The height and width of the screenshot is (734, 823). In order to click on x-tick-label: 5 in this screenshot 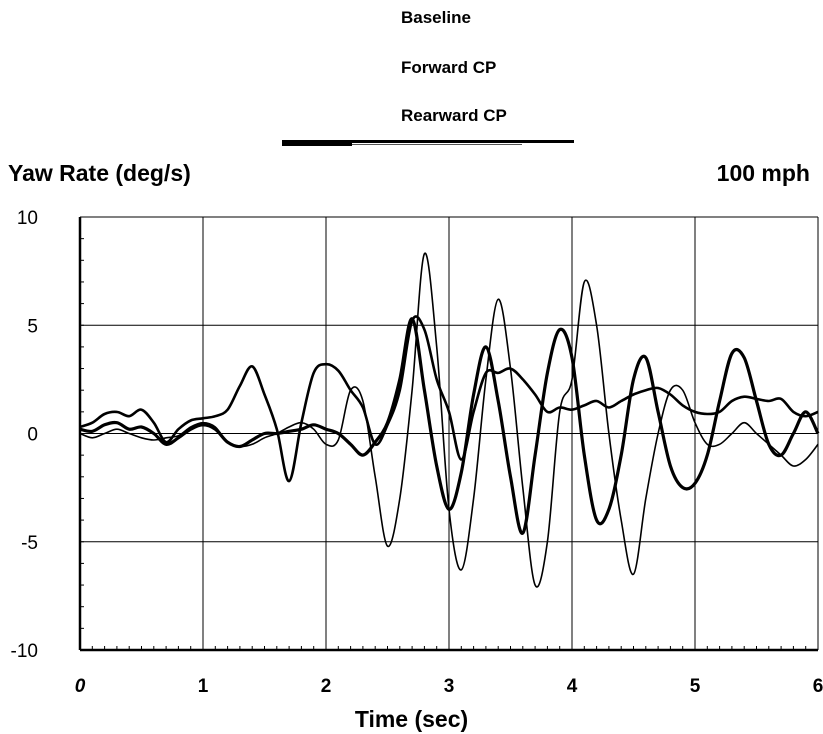, I will do `click(695, 686)`.